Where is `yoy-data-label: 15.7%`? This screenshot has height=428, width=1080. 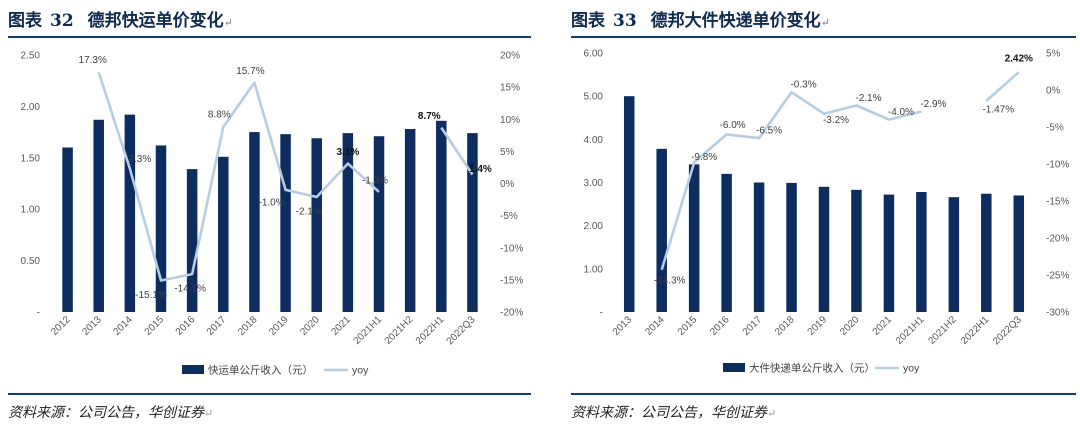 yoy-data-label: 15.7% is located at coordinates (250, 71).